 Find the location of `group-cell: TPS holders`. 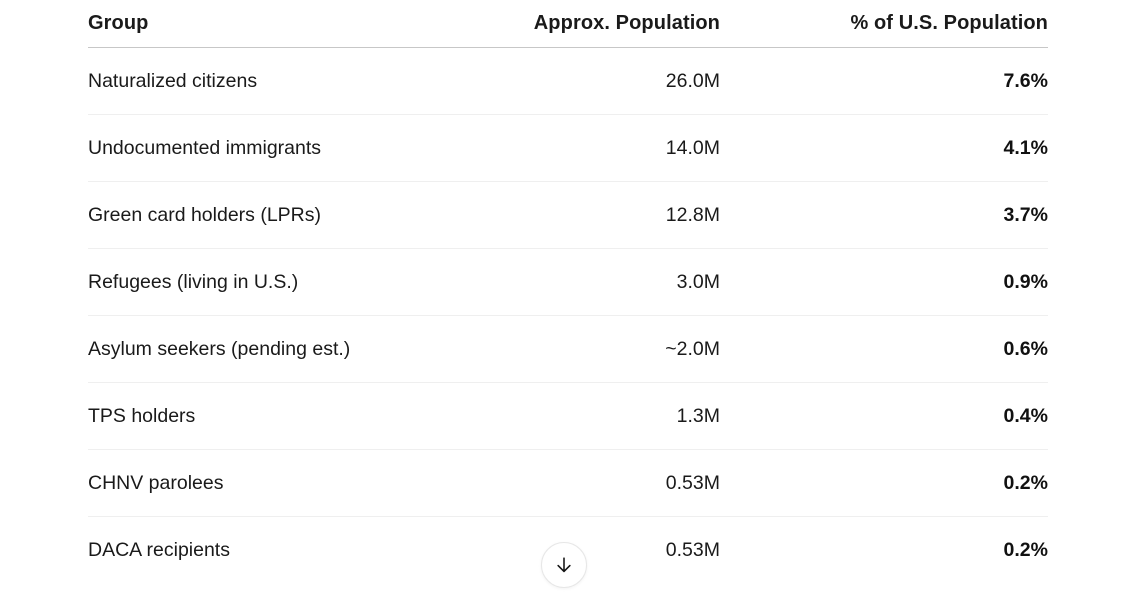

group-cell: TPS holders is located at coordinates (142, 415).